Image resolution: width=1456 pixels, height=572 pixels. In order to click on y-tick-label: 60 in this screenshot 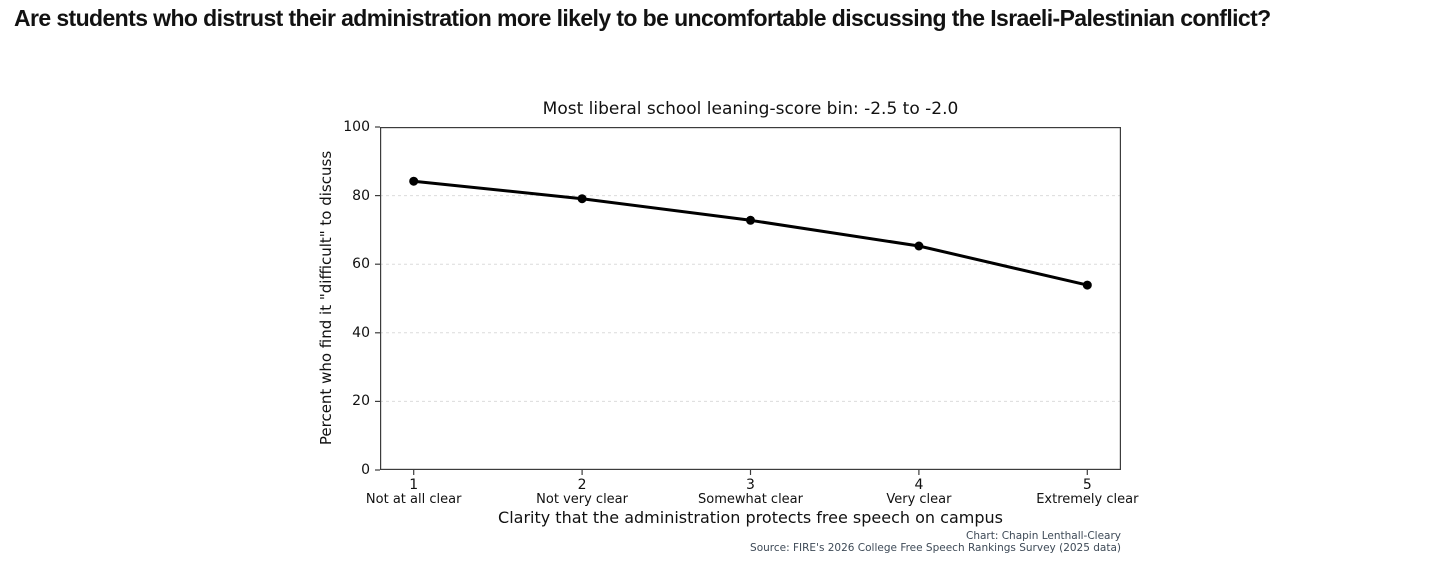, I will do `click(361, 264)`.